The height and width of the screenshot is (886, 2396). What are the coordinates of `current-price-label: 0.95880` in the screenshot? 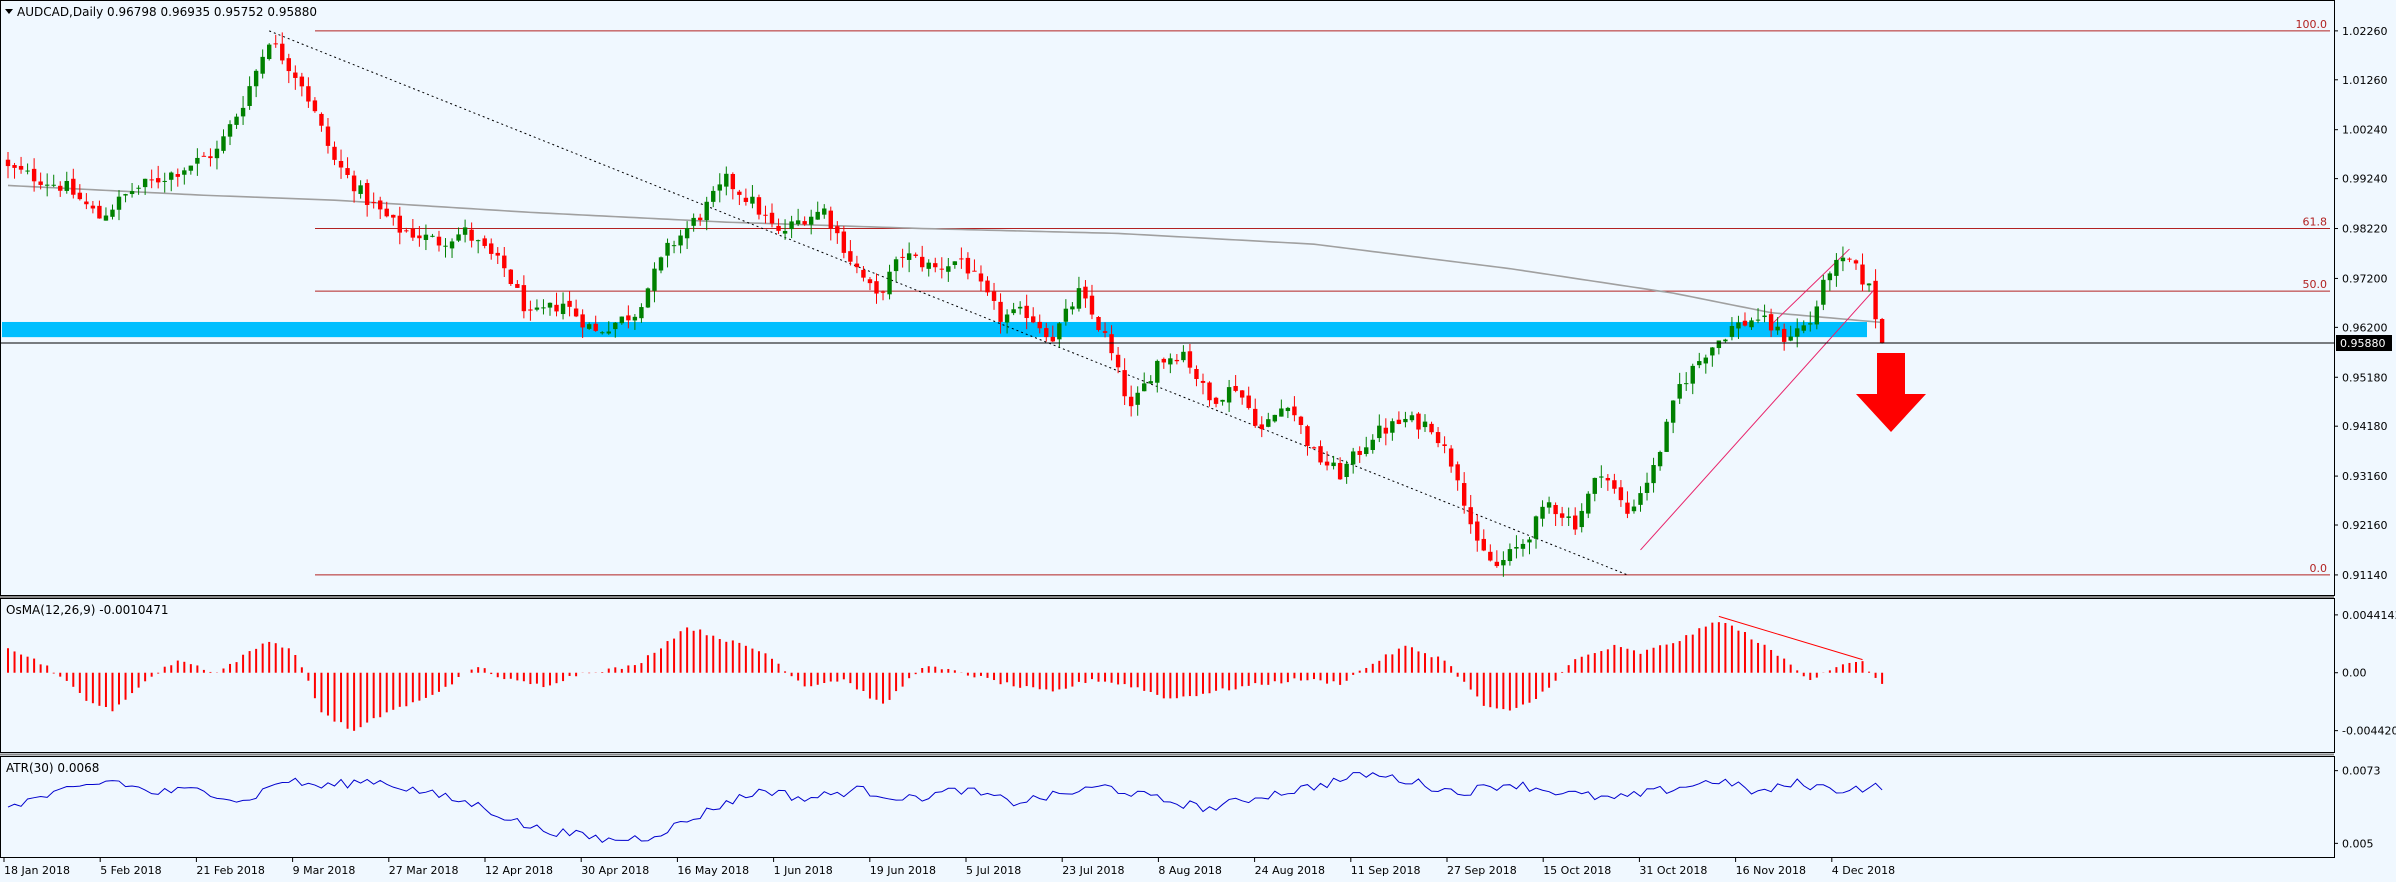 It's located at (2363, 343).